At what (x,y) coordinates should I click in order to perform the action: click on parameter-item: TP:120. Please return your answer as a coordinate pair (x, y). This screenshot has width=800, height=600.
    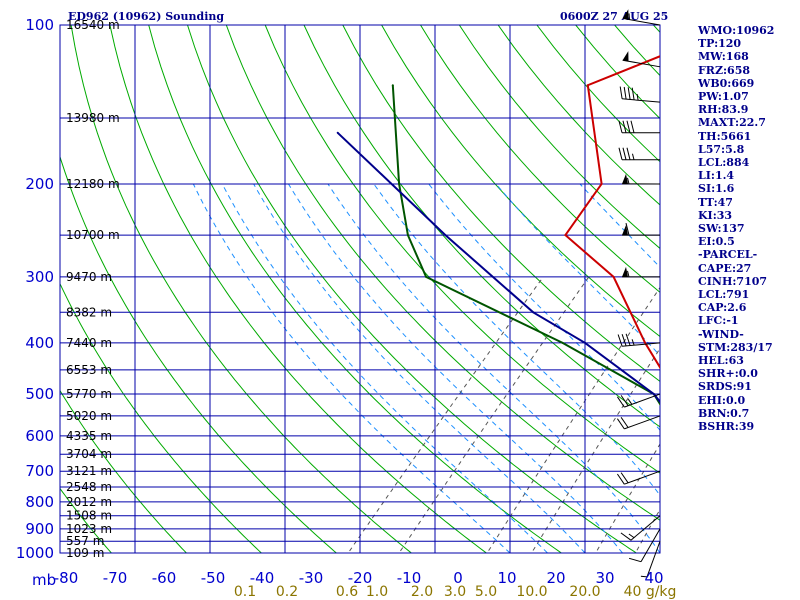
    Looking at the image, I should click on (720, 44).